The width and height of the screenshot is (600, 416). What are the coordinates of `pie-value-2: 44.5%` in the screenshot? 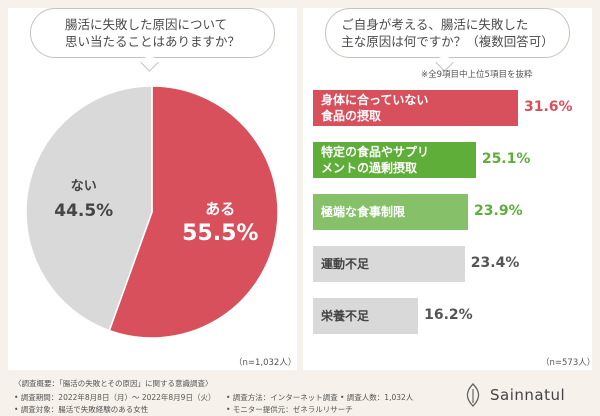 It's located at (83, 211).